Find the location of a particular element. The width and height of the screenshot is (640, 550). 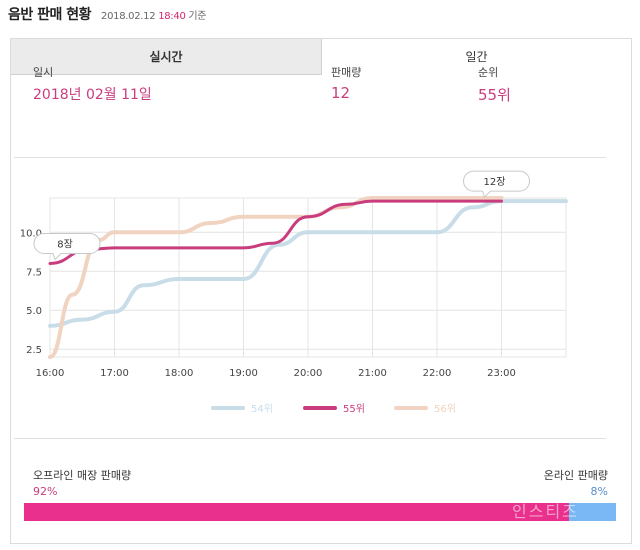

x-tick-label: 16:00 is located at coordinates (50, 373).